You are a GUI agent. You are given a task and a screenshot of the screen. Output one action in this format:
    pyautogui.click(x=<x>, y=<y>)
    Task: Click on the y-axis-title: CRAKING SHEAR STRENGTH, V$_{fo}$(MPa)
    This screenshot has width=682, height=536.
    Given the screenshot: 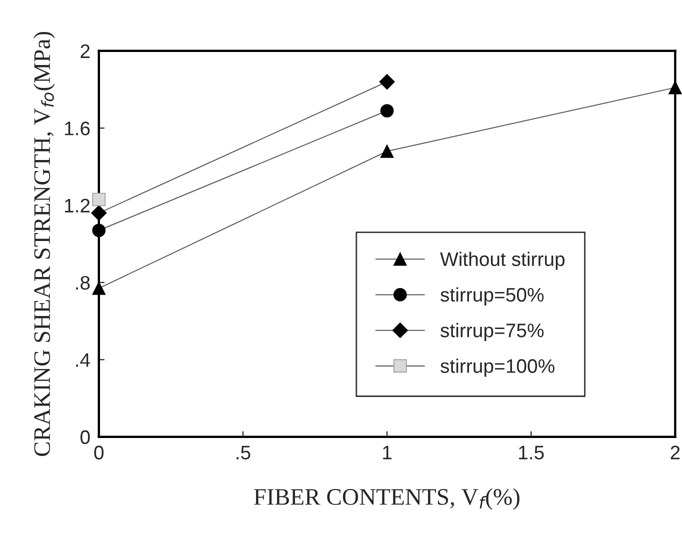 What is the action you would take?
    pyautogui.click(x=44, y=244)
    